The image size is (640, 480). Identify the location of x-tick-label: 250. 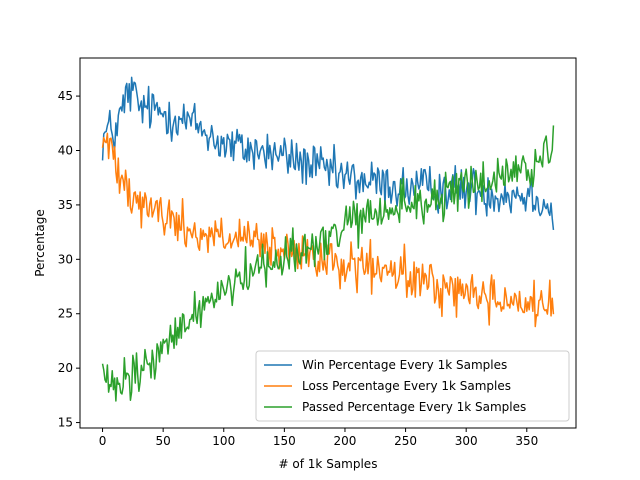
(405, 441).